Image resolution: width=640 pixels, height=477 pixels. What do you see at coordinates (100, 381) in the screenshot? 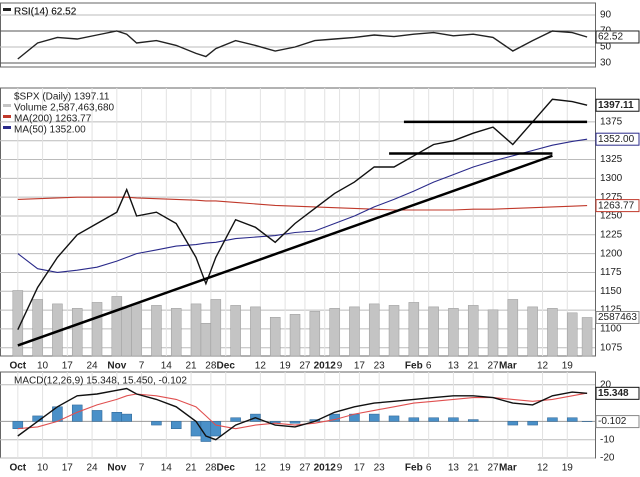
I see `chart-title: MACD(12,26,9) 15.348, 15.450, -0.102` at bounding box center [100, 381].